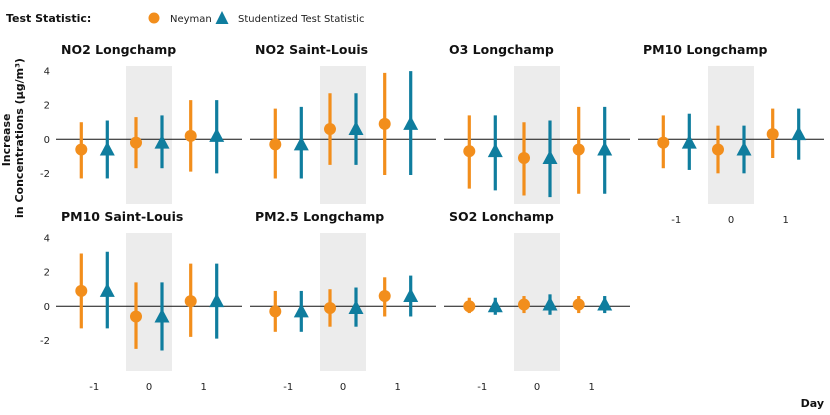 The image size is (830, 415). What do you see at coordinates (812, 403) in the screenshot?
I see `x-axis-label: Day` at bounding box center [812, 403].